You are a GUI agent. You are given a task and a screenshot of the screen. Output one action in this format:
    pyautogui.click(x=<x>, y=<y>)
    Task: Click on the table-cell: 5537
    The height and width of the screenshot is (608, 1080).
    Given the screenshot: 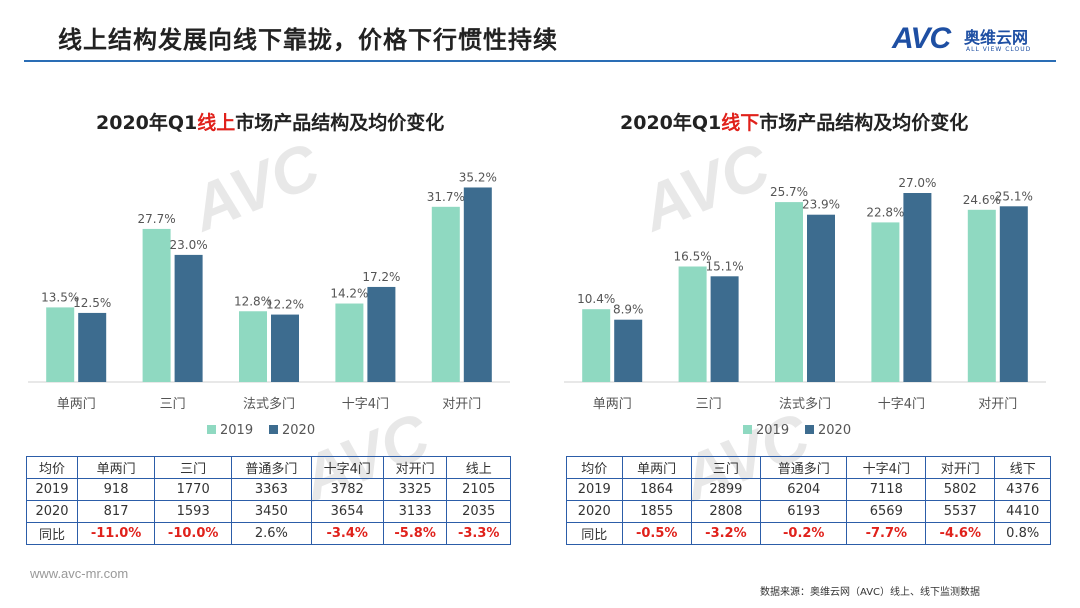 What is the action you would take?
    pyautogui.click(x=960, y=511)
    